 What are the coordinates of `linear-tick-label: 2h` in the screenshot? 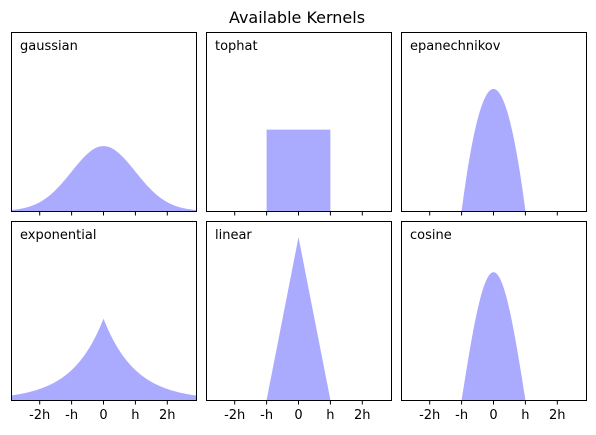 It's located at (362, 415).